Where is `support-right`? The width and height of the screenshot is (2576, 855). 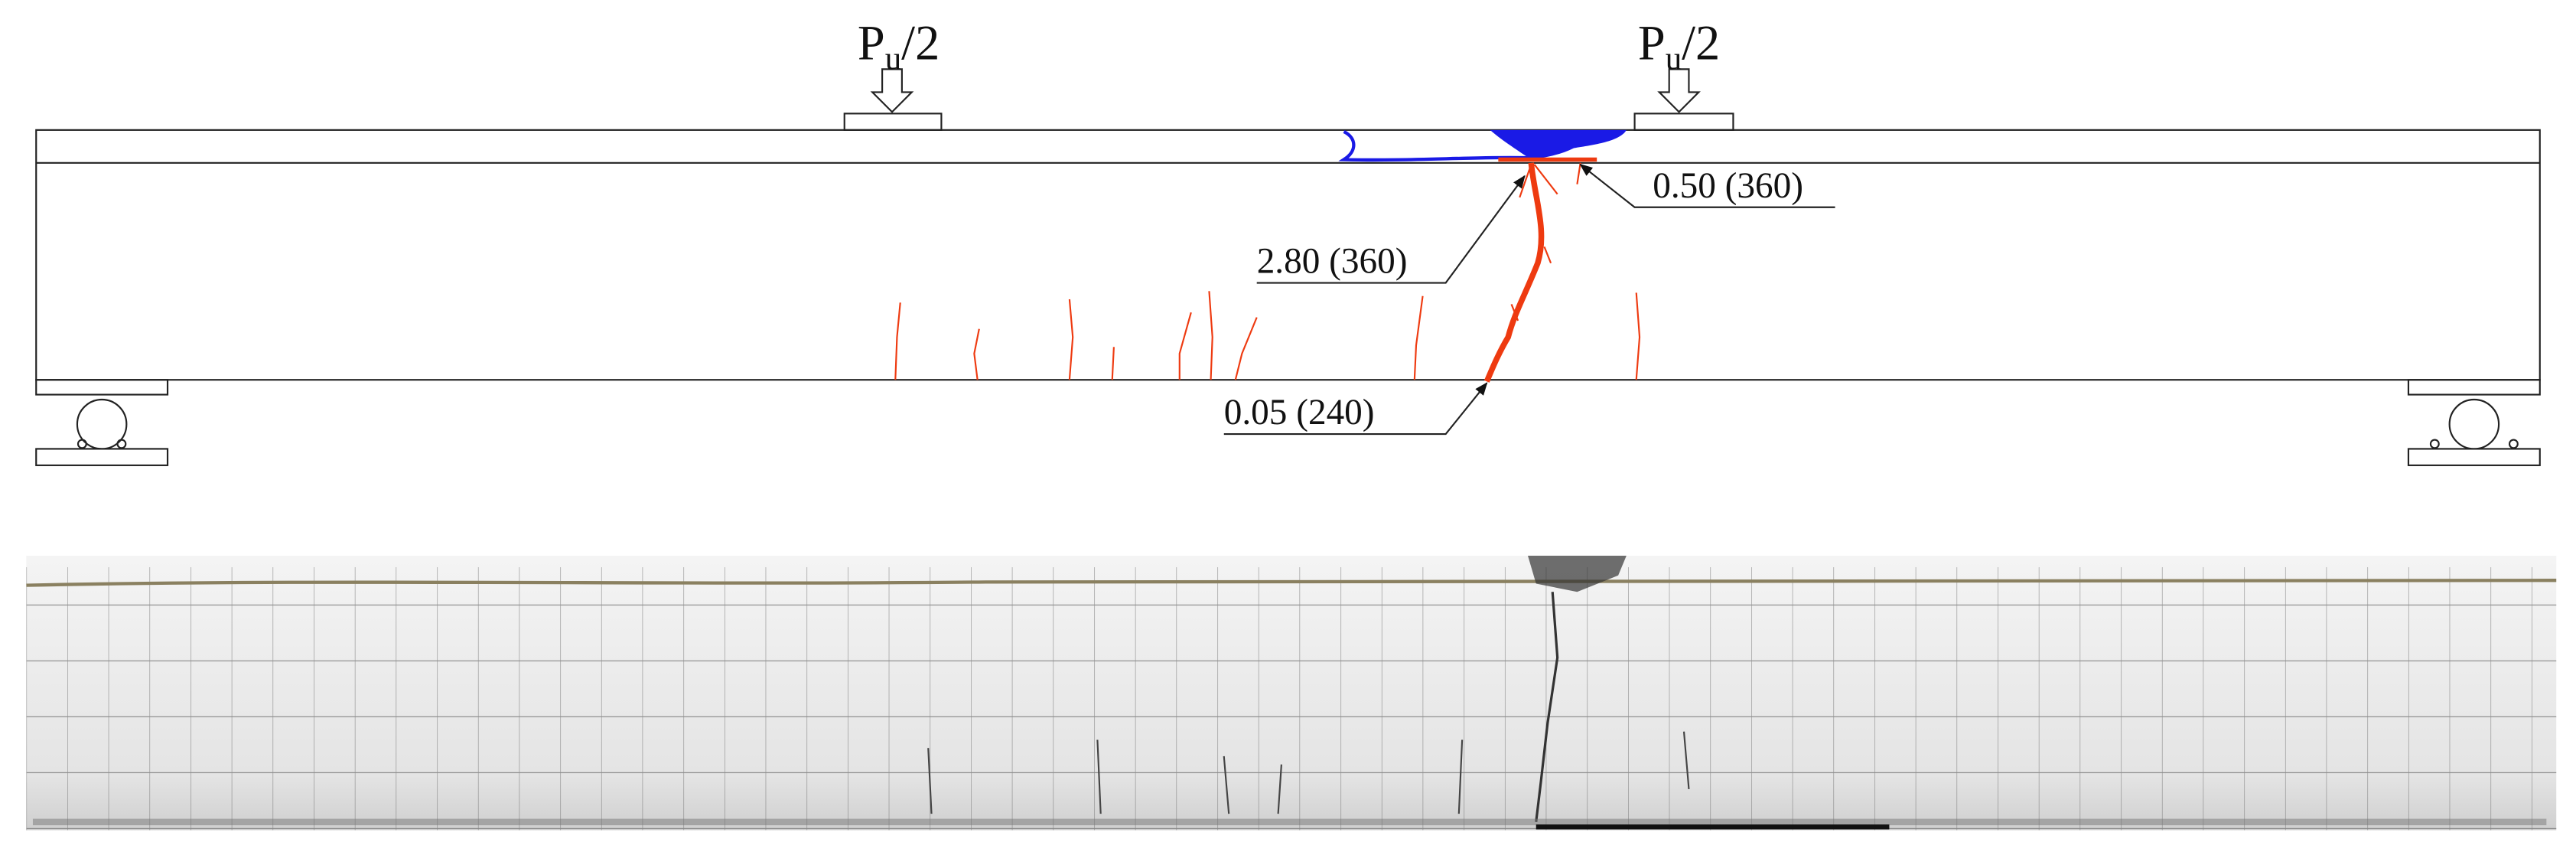
support-right is located at coordinates (2474, 423).